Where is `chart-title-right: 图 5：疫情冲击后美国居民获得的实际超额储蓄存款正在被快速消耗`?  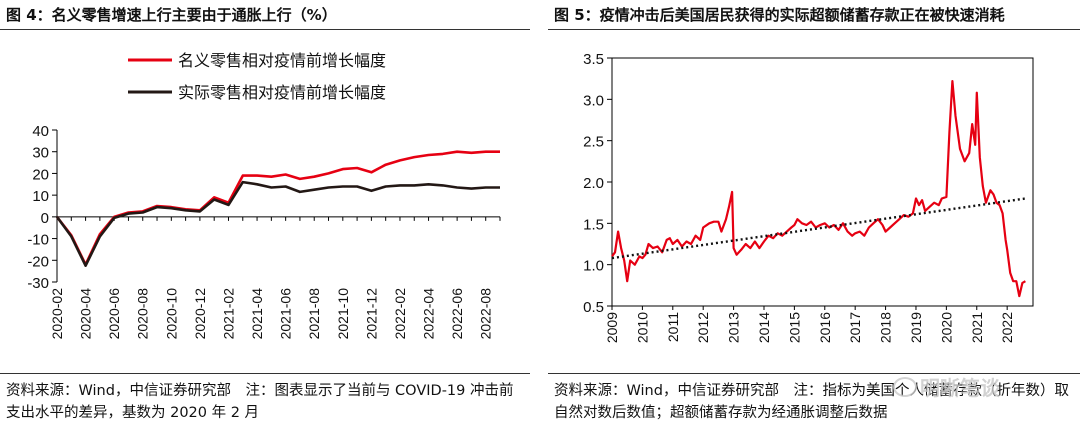 chart-title-right: 图 5：疫情冲击后美国居民获得的实际超额储蓄存款正在被快速消耗 is located at coordinates (779, 15).